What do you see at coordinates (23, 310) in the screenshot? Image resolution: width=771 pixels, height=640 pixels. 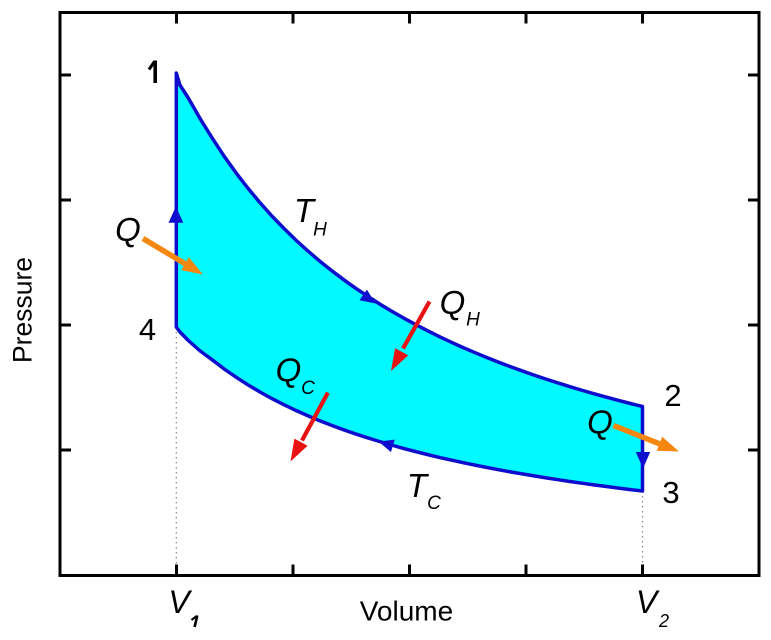 I see `svg-text: Pressure` at bounding box center [23, 310].